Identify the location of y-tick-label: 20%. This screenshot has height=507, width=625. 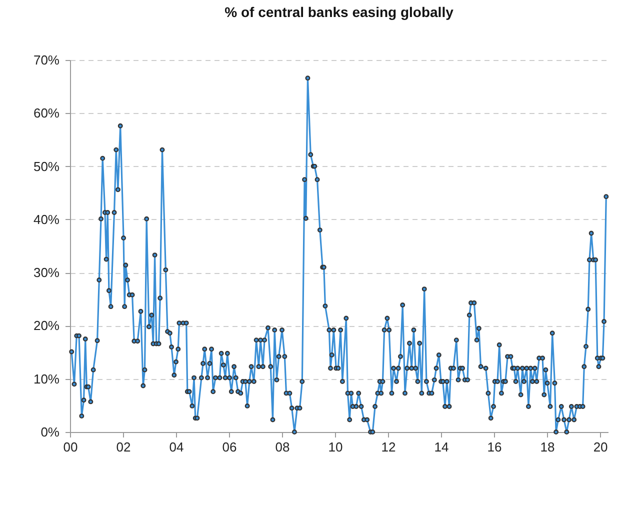
(46, 326).